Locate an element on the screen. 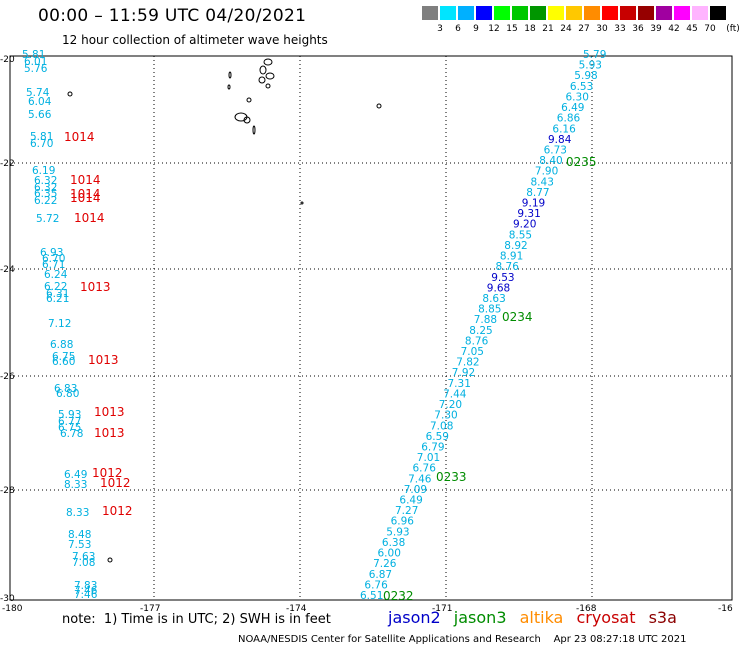 Image resolution: width=740 pixels, height=650 pixels. scale-label: 45 is located at coordinates (692, 29).